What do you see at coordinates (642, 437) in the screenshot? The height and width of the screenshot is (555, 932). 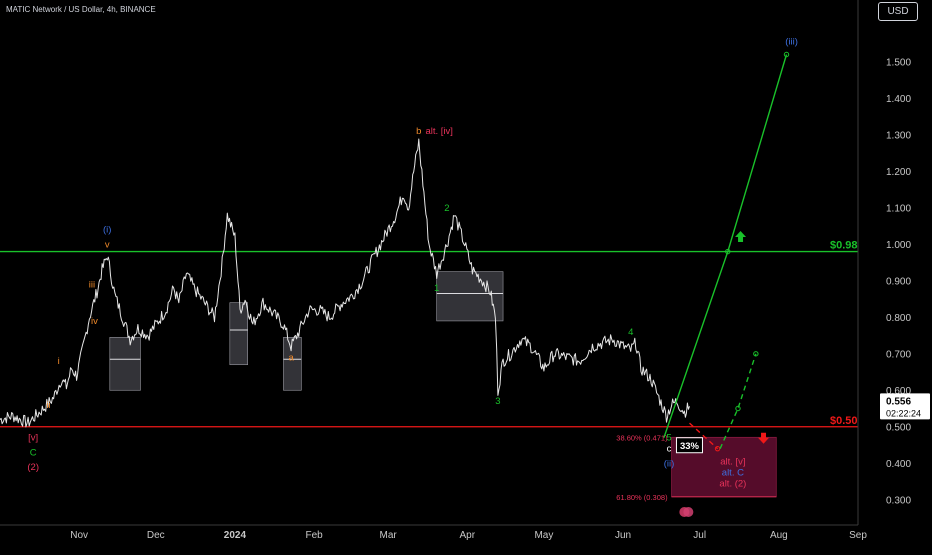 I see `fib-label: 38.60% (0.471)` at bounding box center [642, 437].